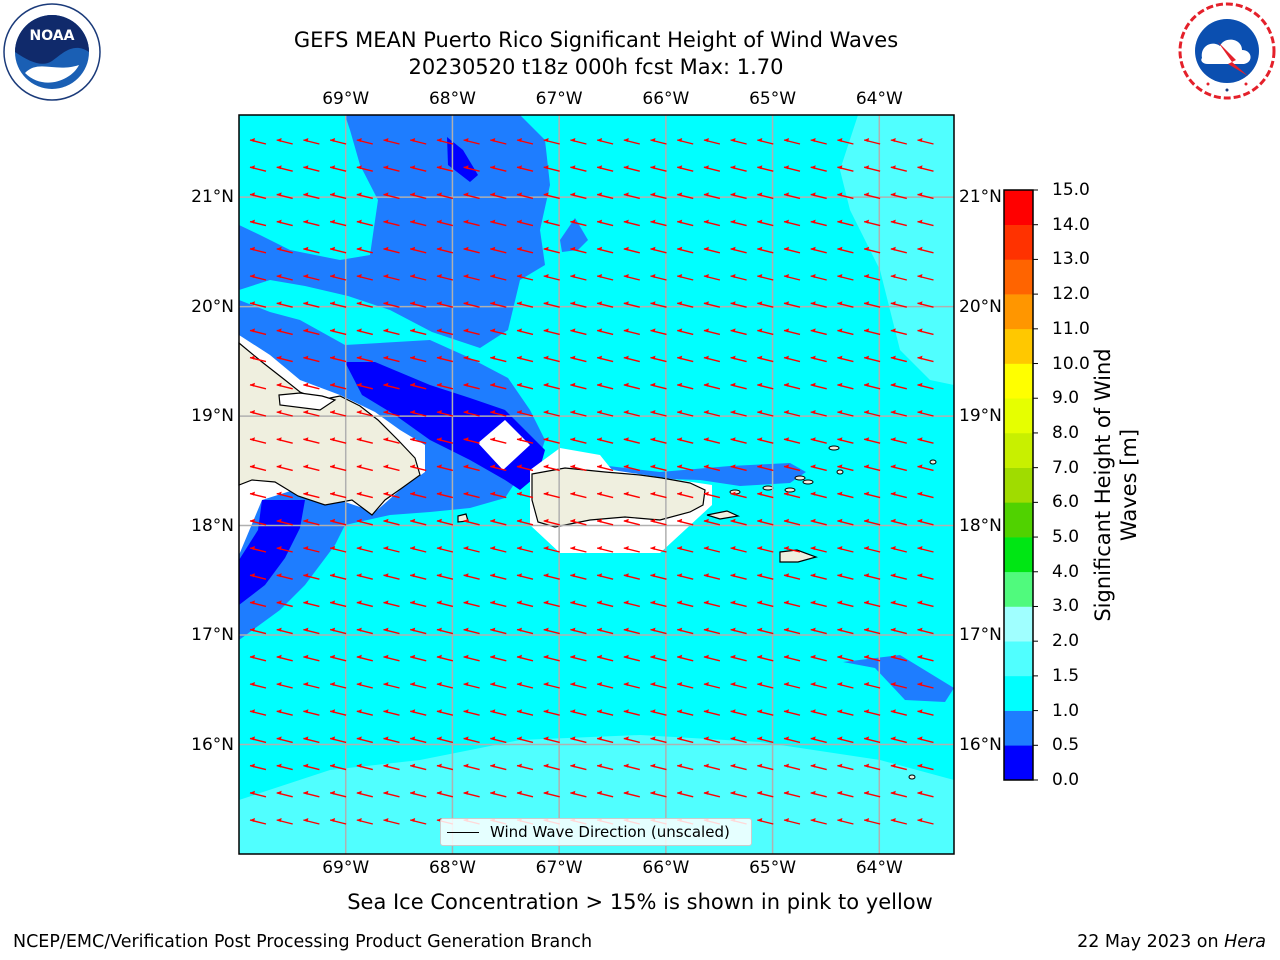  Describe the element at coordinates (879, 99) in the screenshot. I see `top-longitude-label: 64°W` at that location.